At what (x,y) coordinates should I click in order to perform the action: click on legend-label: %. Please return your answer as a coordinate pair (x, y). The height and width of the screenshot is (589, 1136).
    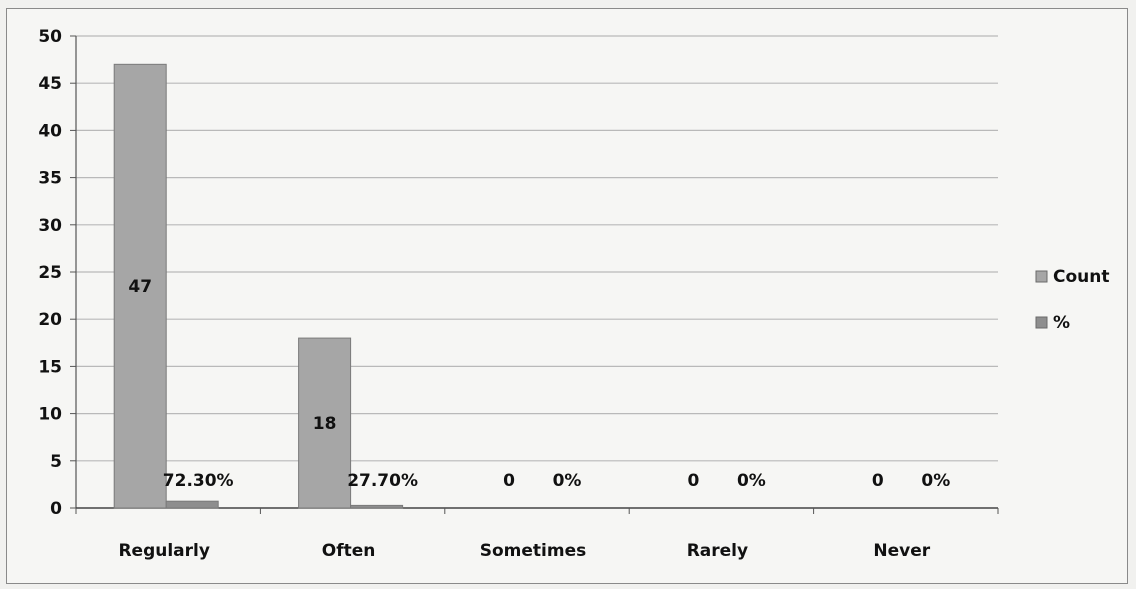
    Looking at the image, I should click on (1061, 323).